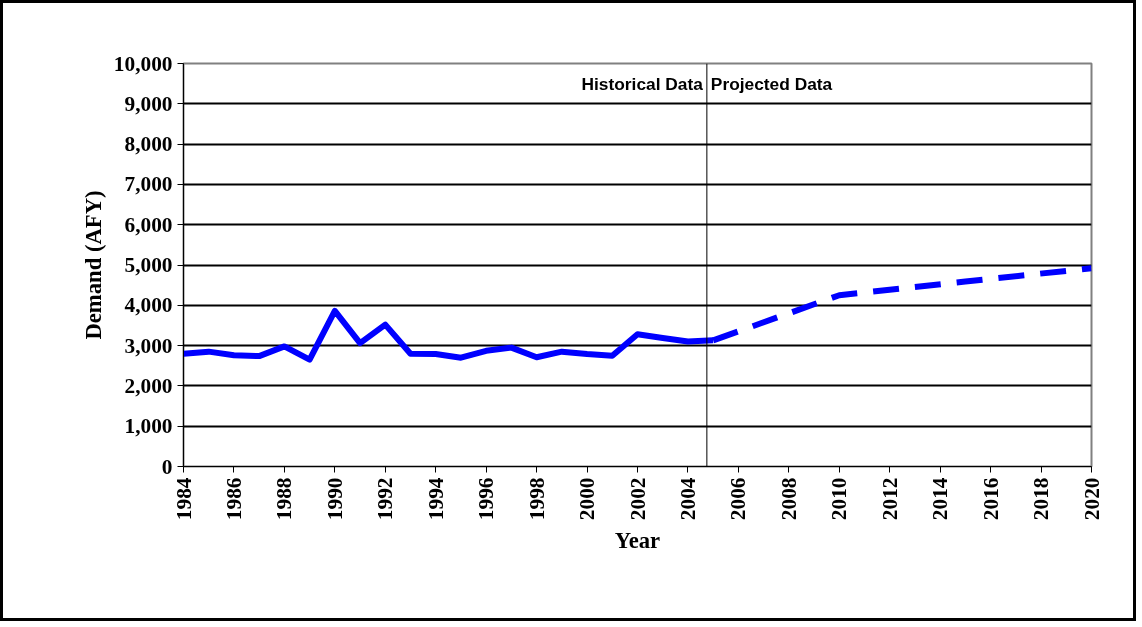  Describe the element at coordinates (637, 541) in the screenshot. I see `x-axis-title: Year` at that location.